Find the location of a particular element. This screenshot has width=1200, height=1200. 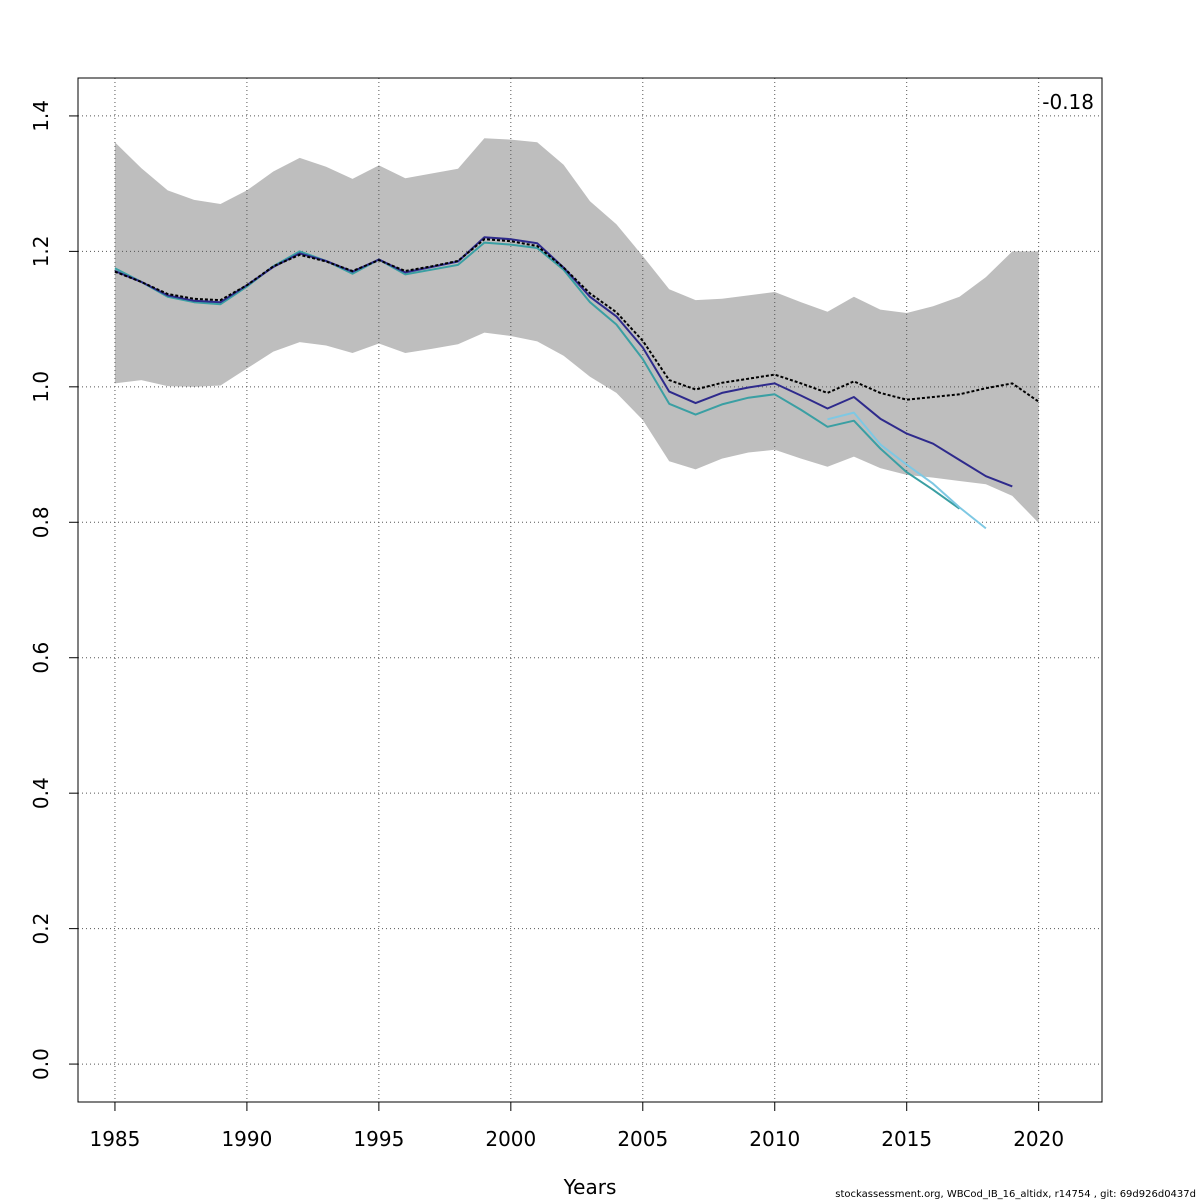

y-tick-label: 0.0 is located at coordinates (41, 1064).